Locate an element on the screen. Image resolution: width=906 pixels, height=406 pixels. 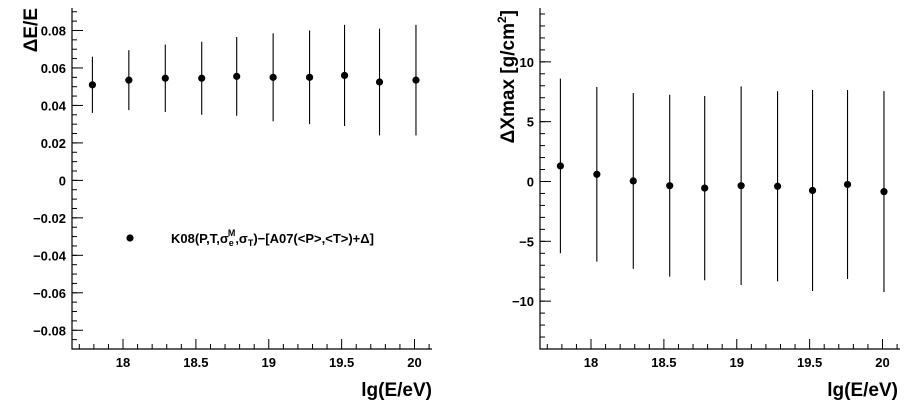
legend-marker is located at coordinates (130, 238).